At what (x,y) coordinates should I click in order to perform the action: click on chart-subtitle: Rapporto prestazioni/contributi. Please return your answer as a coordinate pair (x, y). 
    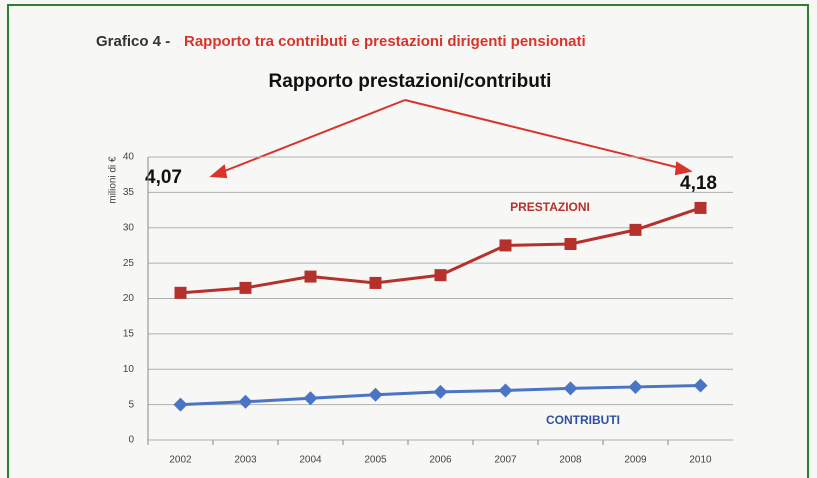
    Looking at the image, I should click on (410, 81).